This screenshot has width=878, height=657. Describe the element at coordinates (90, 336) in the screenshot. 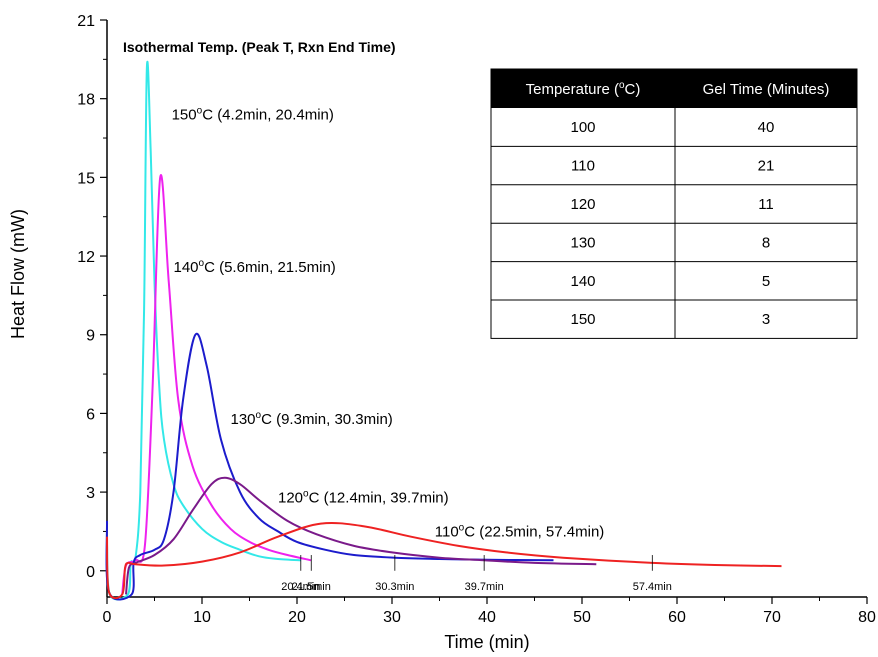

I see `y-tick-label: 9` at that location.